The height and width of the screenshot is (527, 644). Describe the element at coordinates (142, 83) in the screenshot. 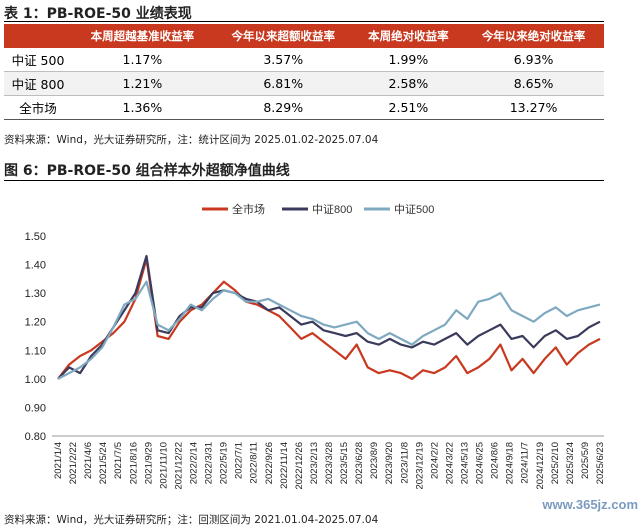

I see `table-cell: 1.21%` at that location.